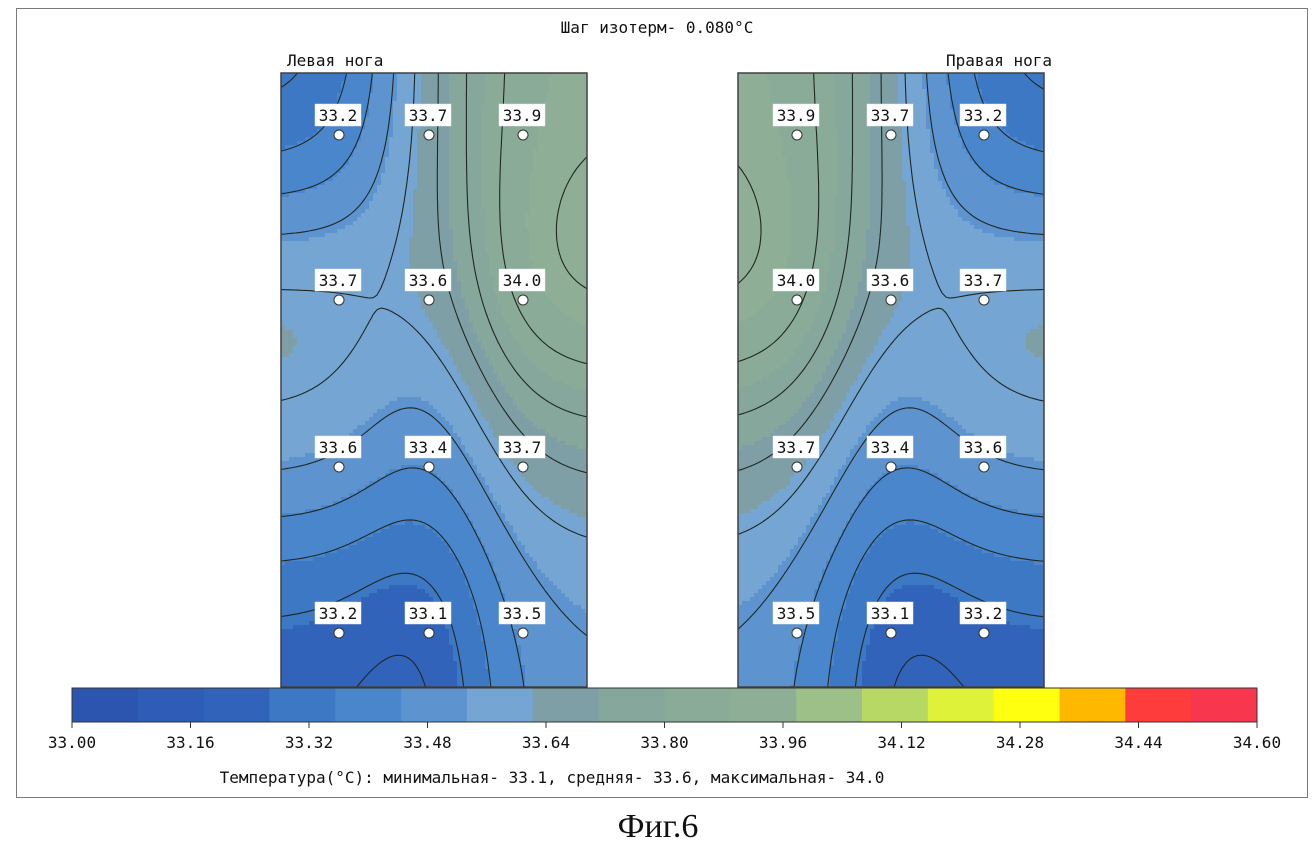 The height and width of the screenshot is (855, 1316). What do you see at coordinates (427, 742) in the screenshot?
I see `colorbar-tick-label: 33.48` at bounding box center [427, 742].